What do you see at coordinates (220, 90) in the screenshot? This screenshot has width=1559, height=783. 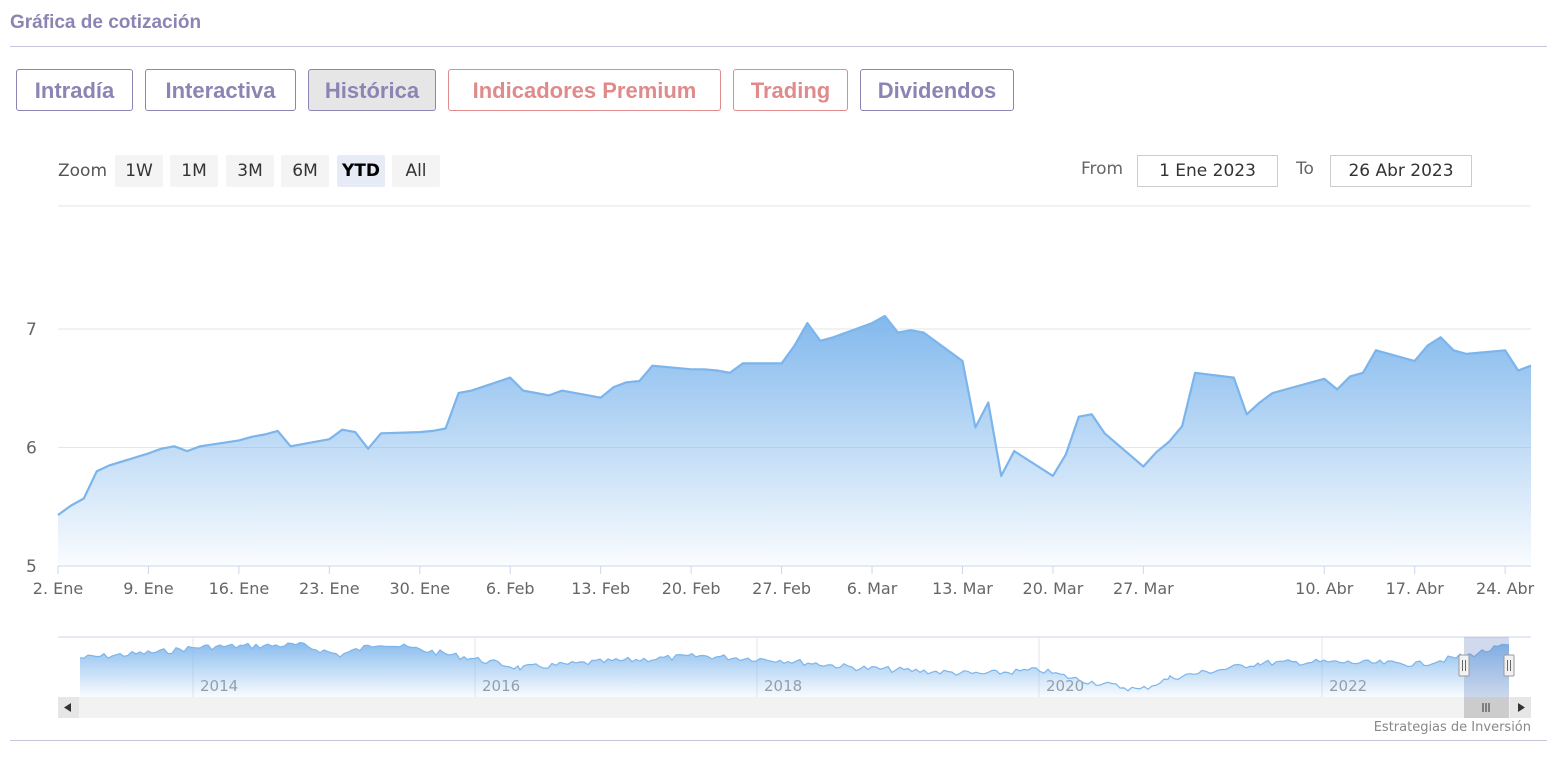 I see `tab-interactiva: Interactiva` at bounding box center [220, 90].